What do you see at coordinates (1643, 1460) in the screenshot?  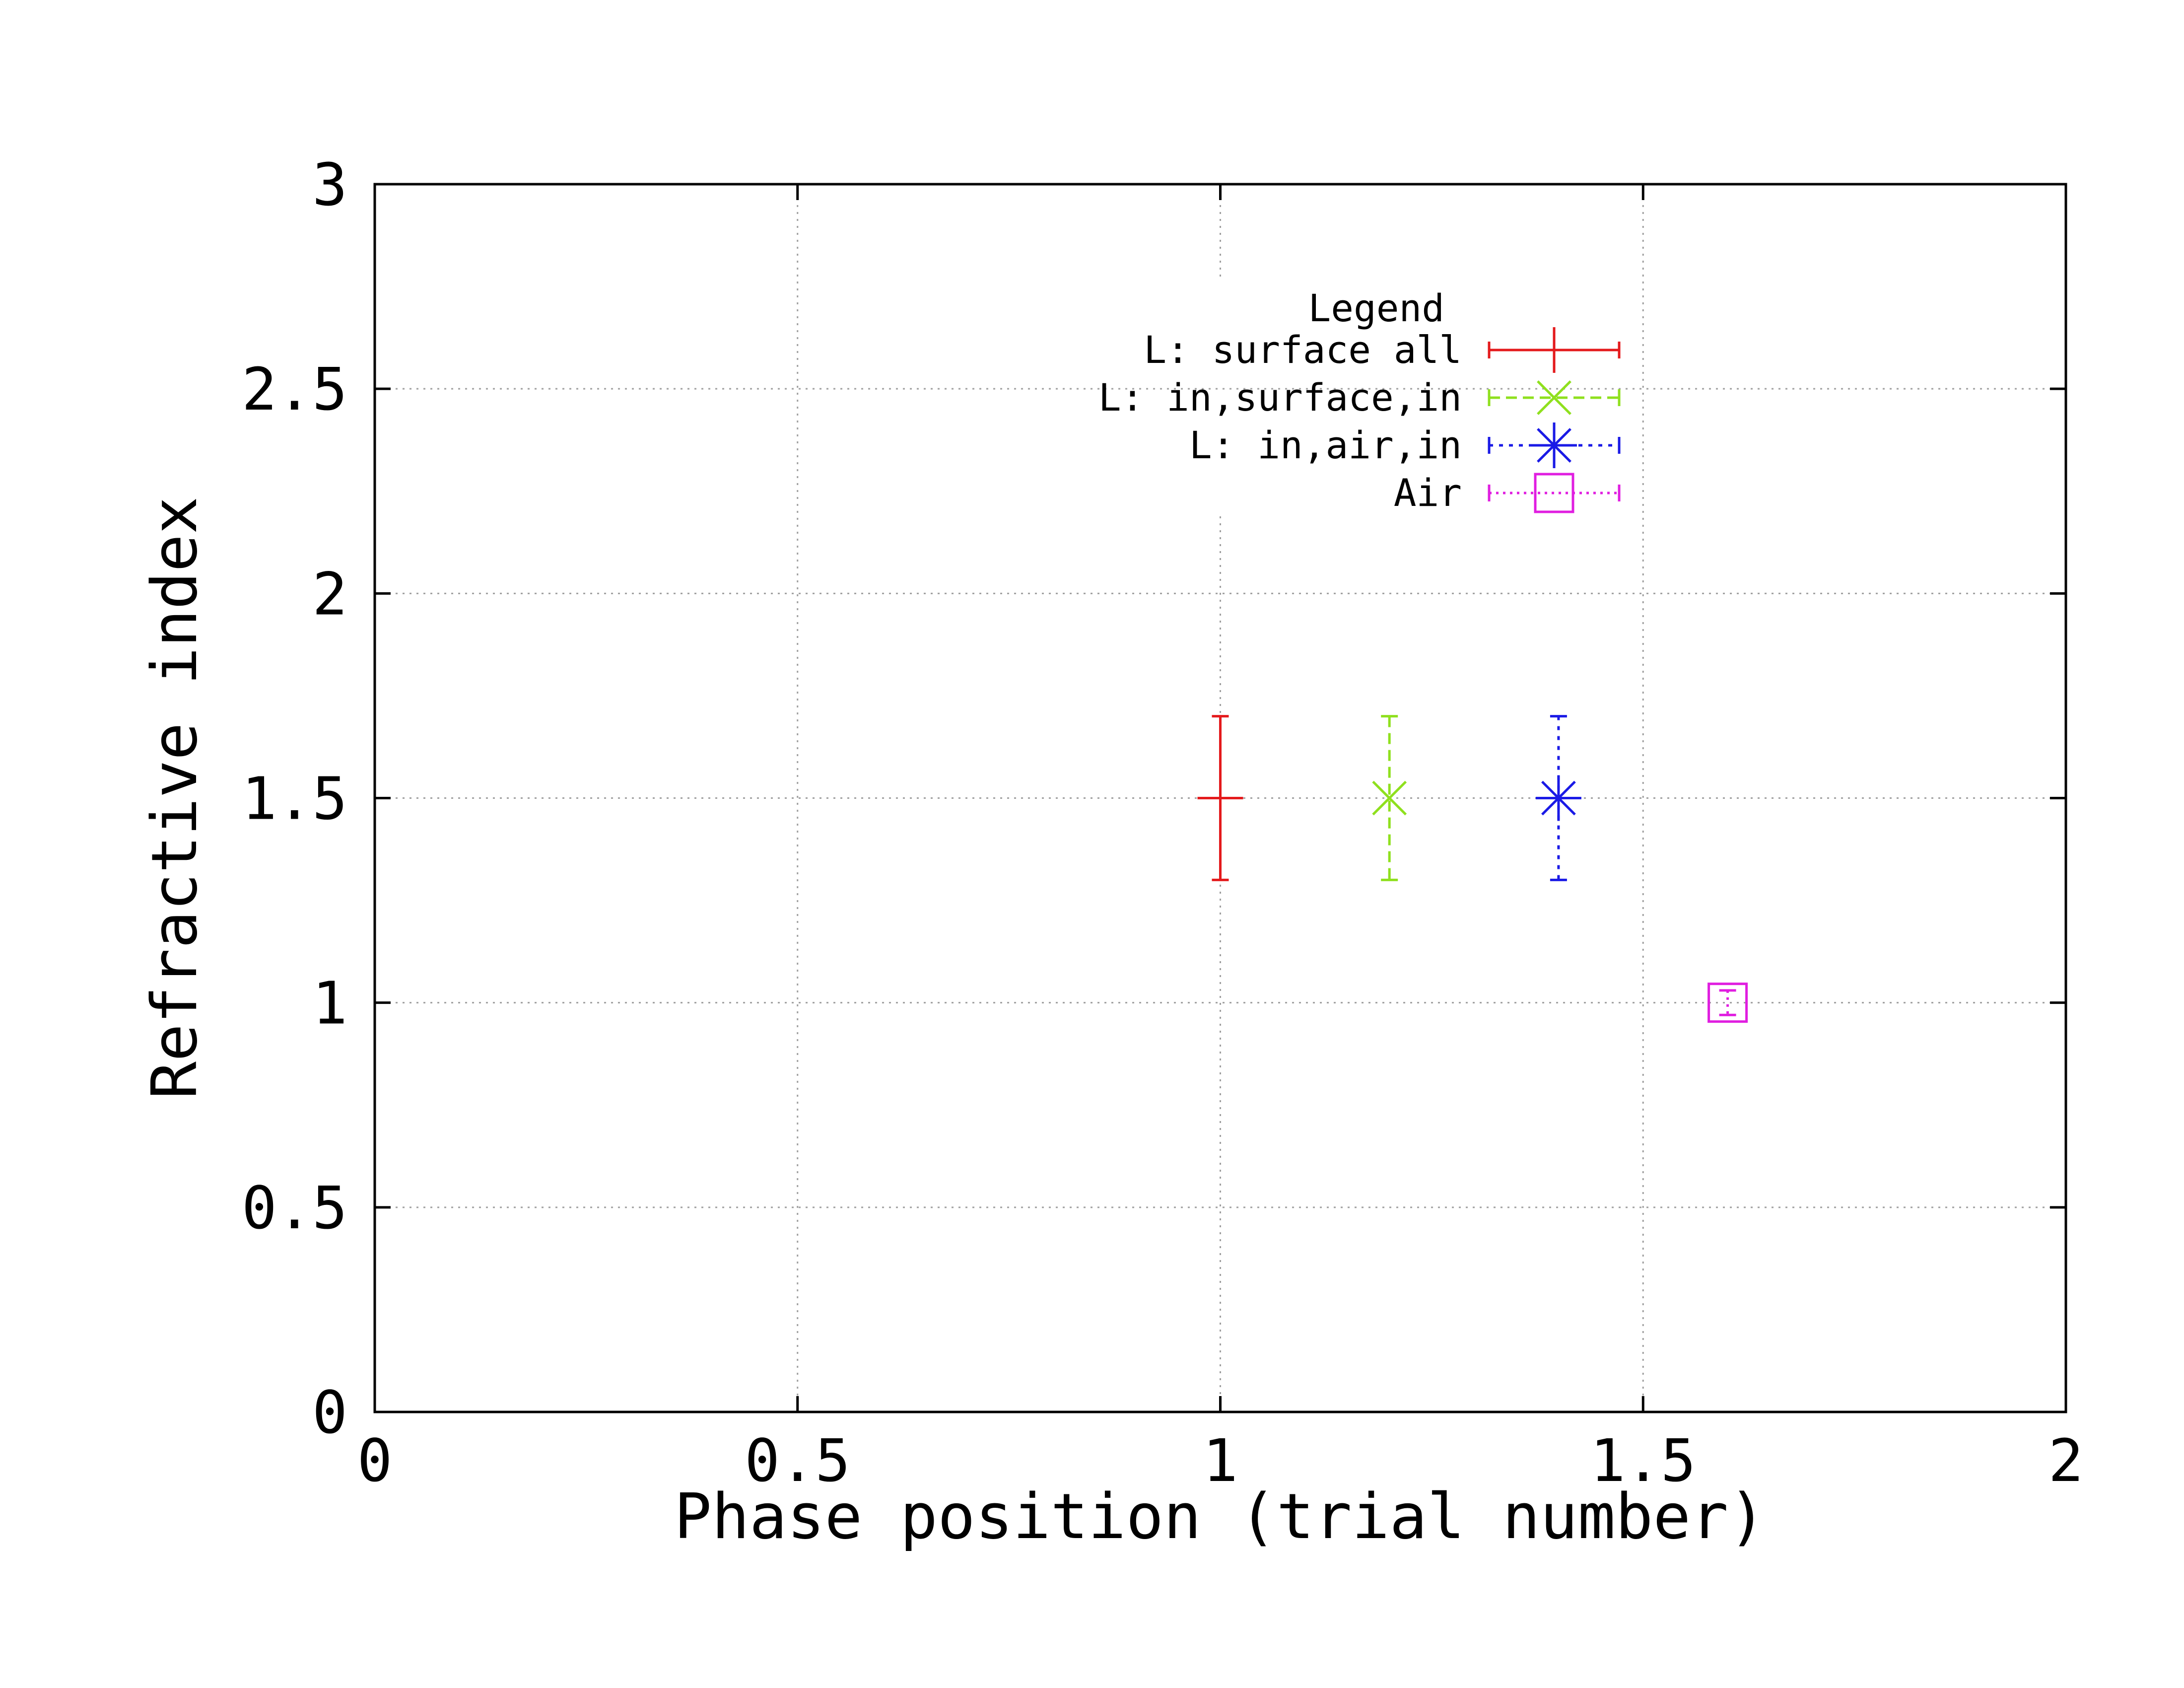 I see `x-tick-label: 1.5` at bounding box center [1643, 1460].